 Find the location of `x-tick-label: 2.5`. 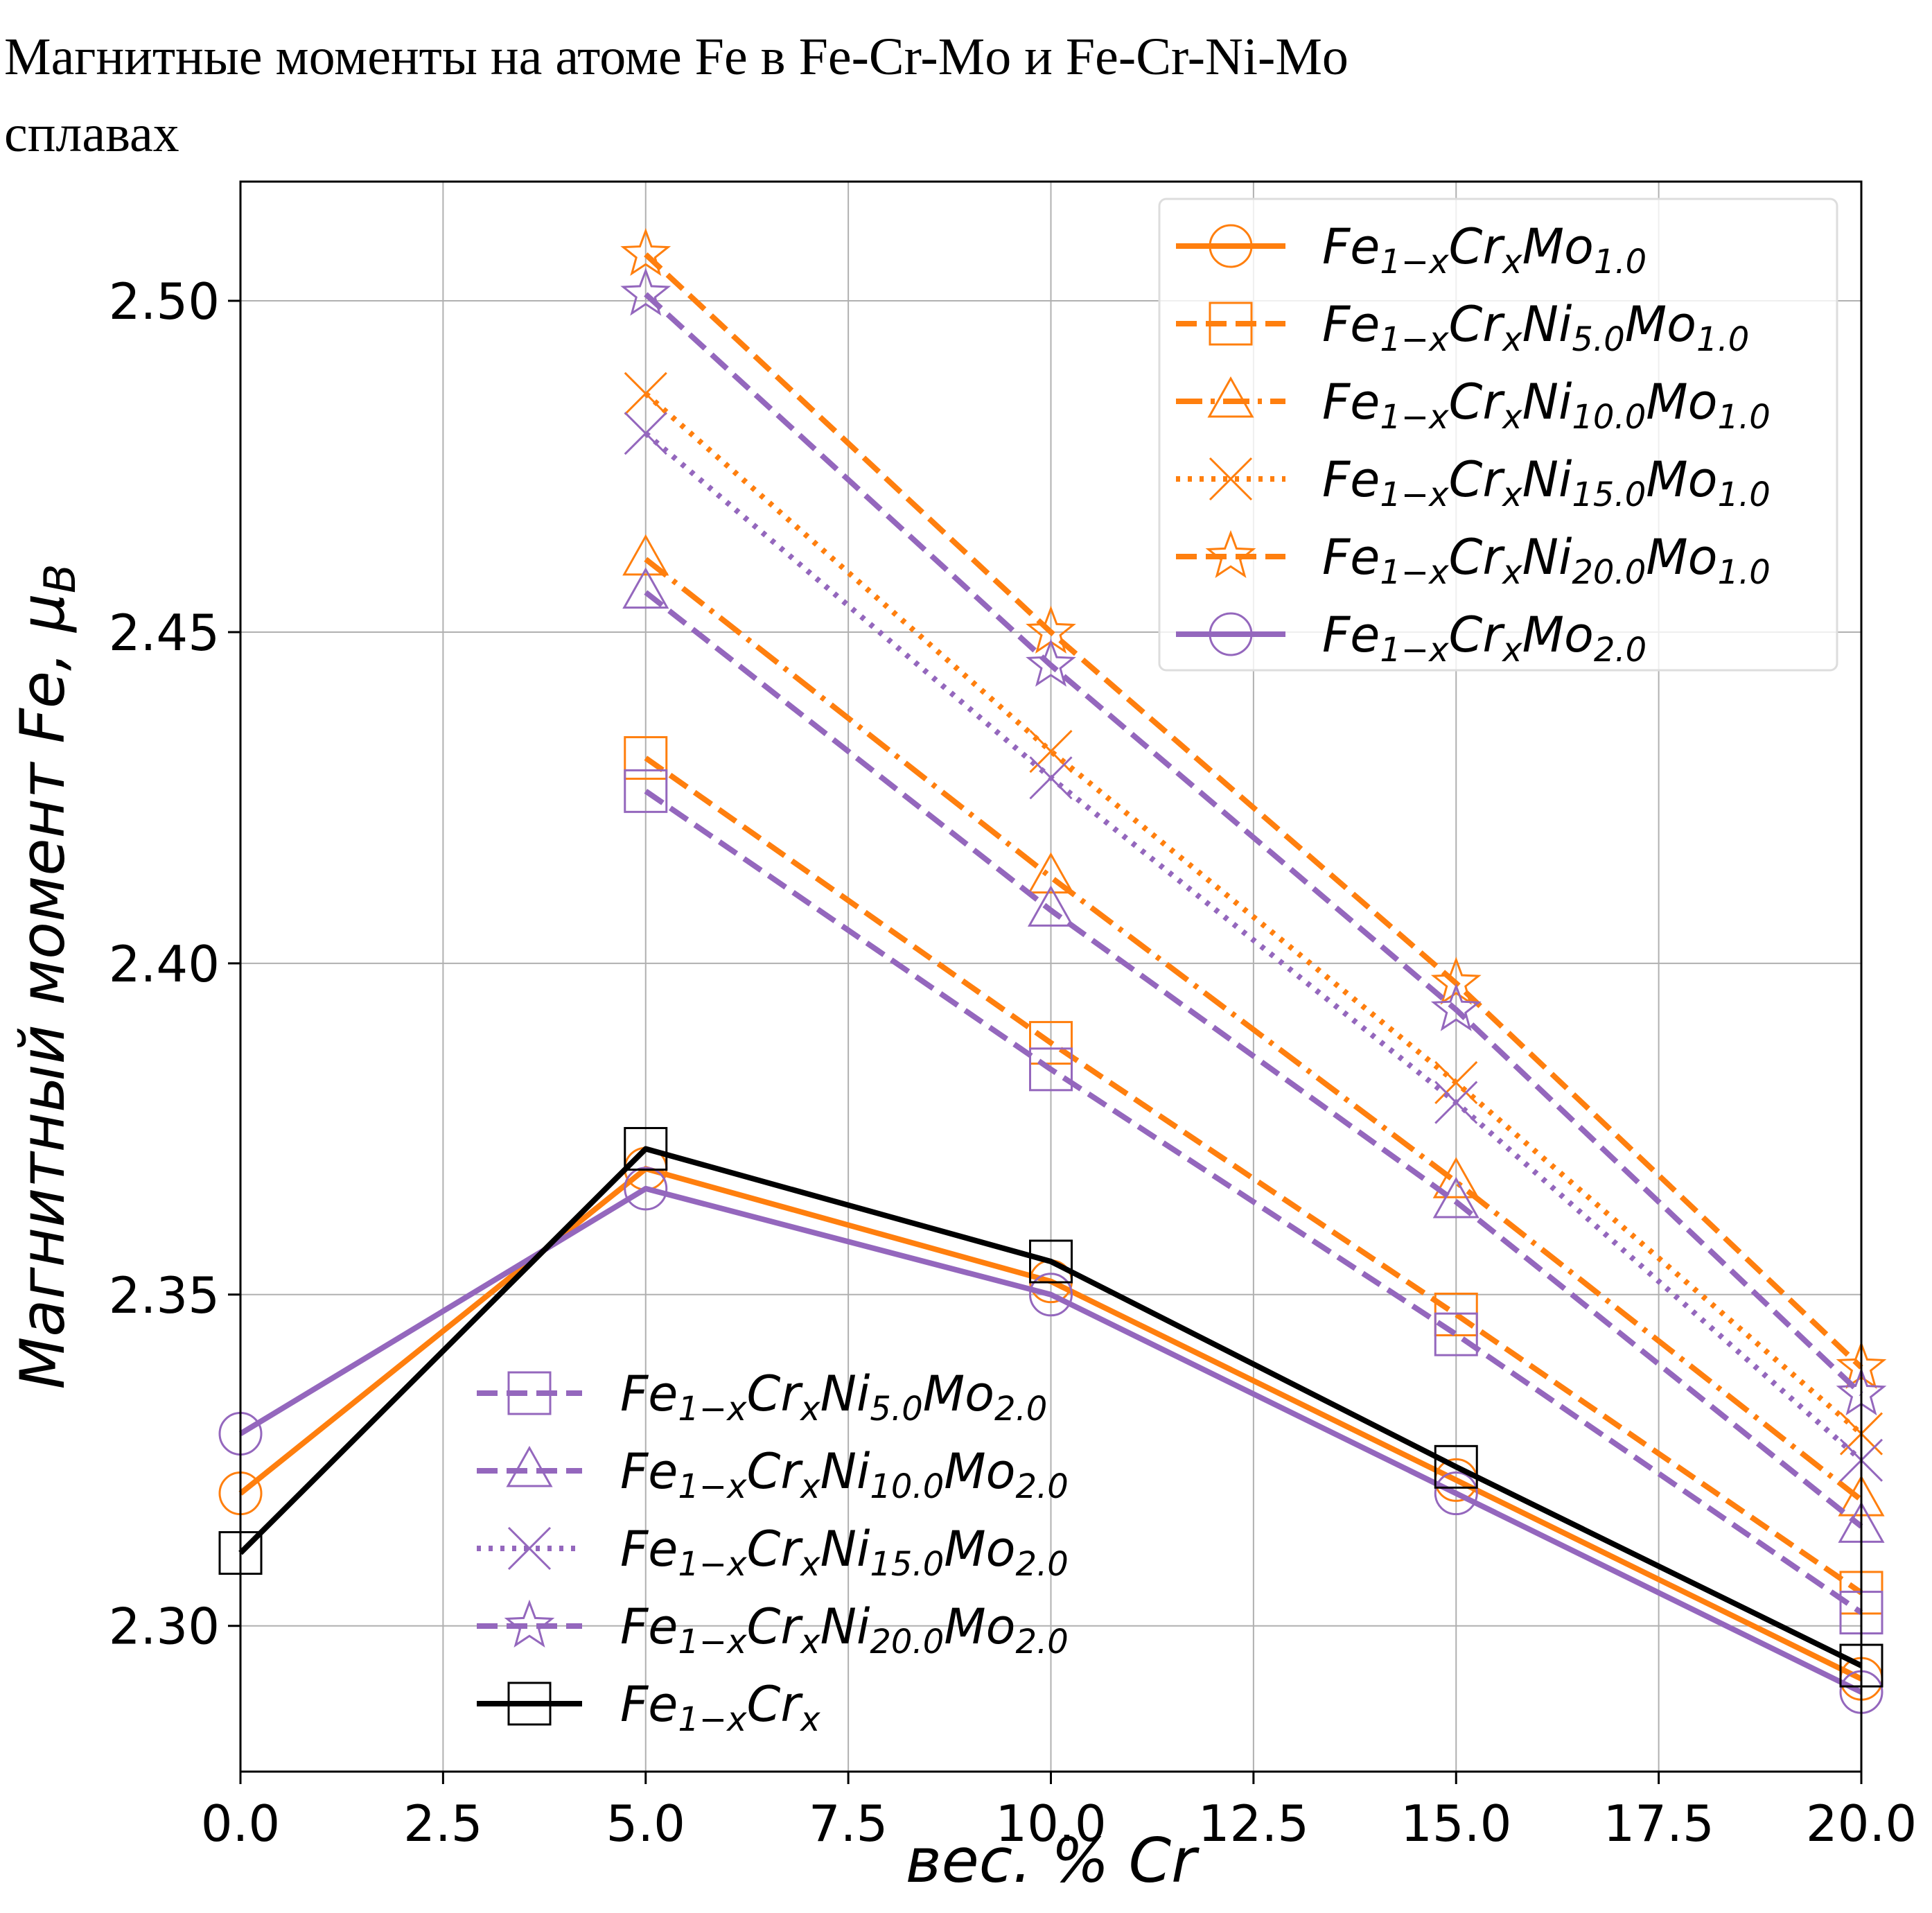

x-tick-label: 2.5 is located at coordinates (443, 1823).